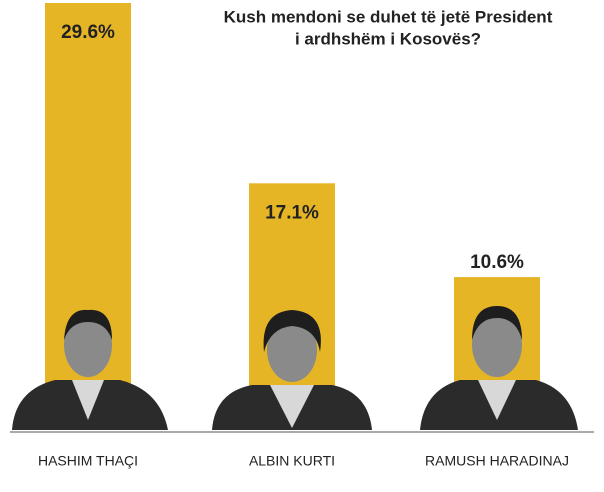 The width and height of the screenshot is (604, 492). I want to click on chart-title: i ardhshëm i Kosovës?, so click(388, 38).